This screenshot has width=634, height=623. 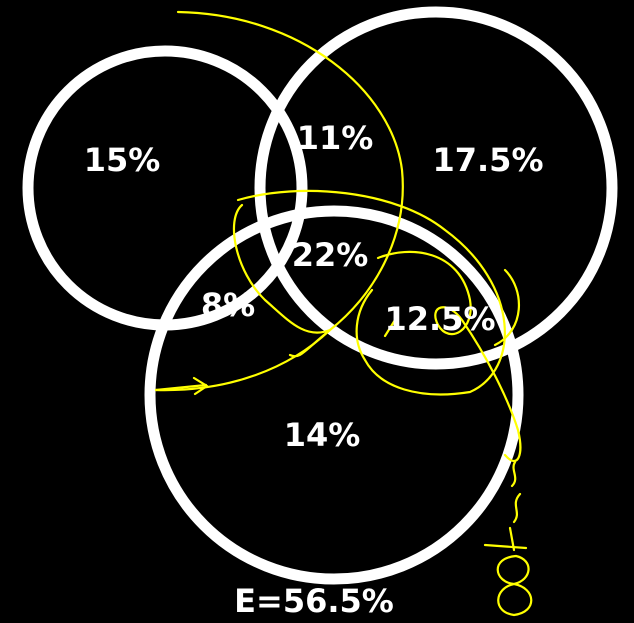 I want to click on annotation-arrow-left, so click(x=181, y=386).